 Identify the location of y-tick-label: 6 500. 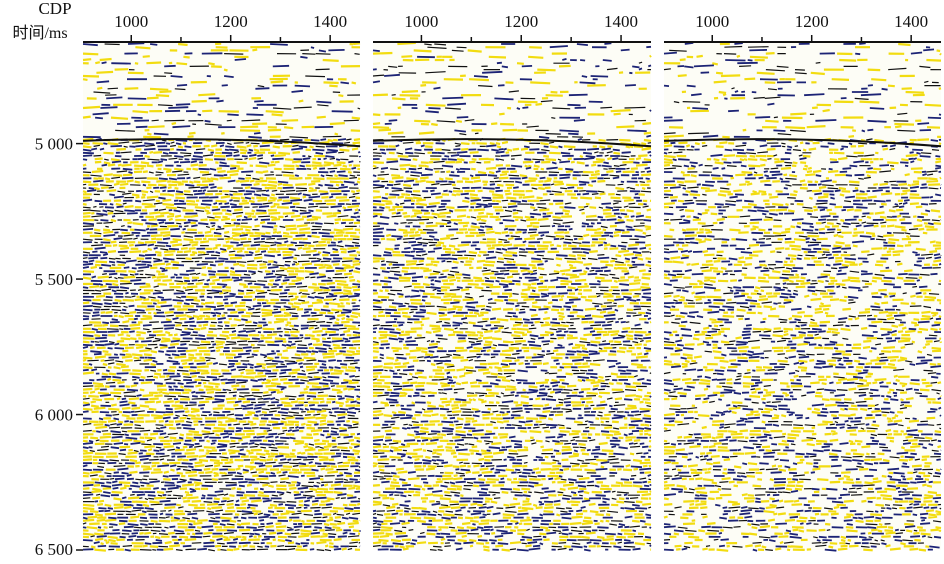
(54, 549).